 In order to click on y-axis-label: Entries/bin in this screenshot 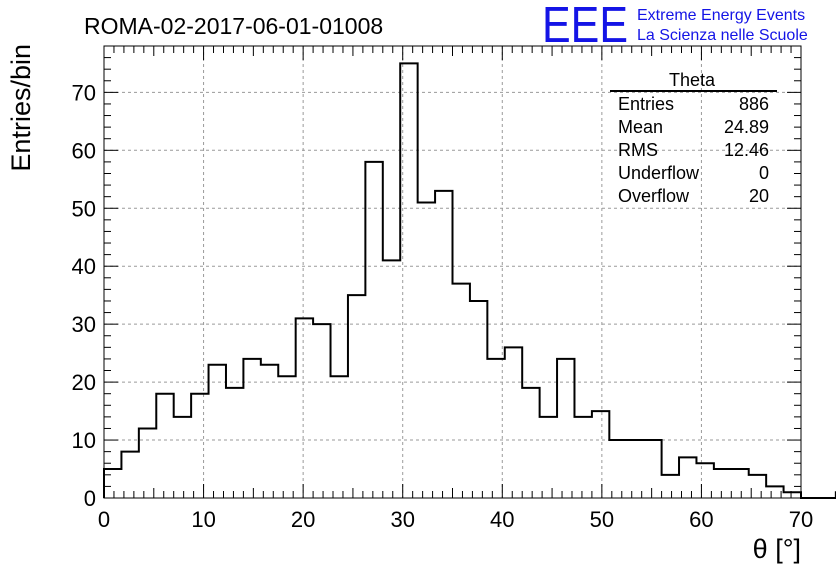, I will do `click(21, 108)`.